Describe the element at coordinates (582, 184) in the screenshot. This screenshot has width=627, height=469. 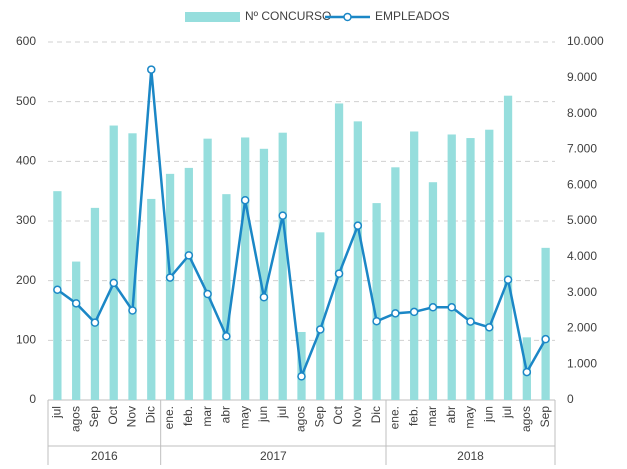
I see `y2-tick-label: 6.000` at that location.